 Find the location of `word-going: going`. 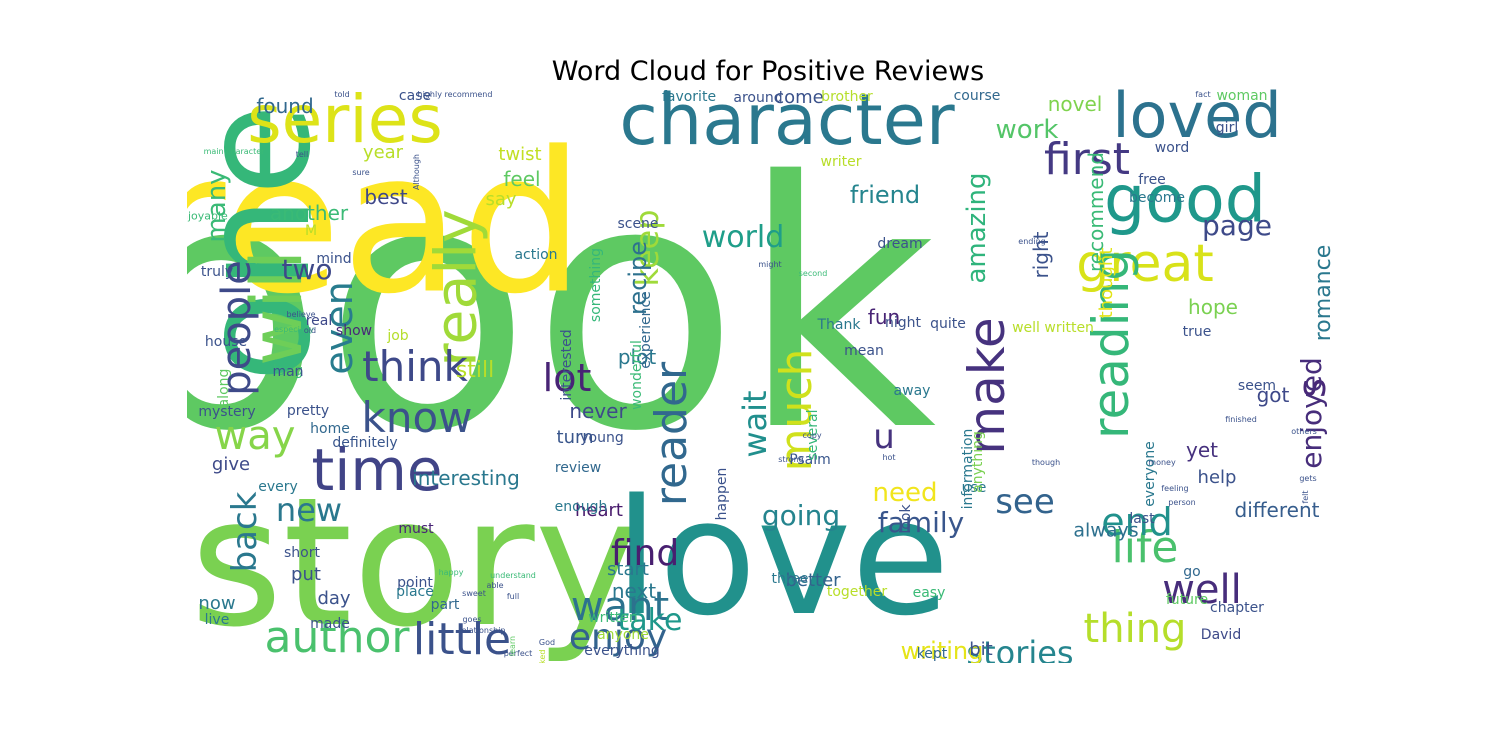

word-going: going is located at coordinates (801, 515).